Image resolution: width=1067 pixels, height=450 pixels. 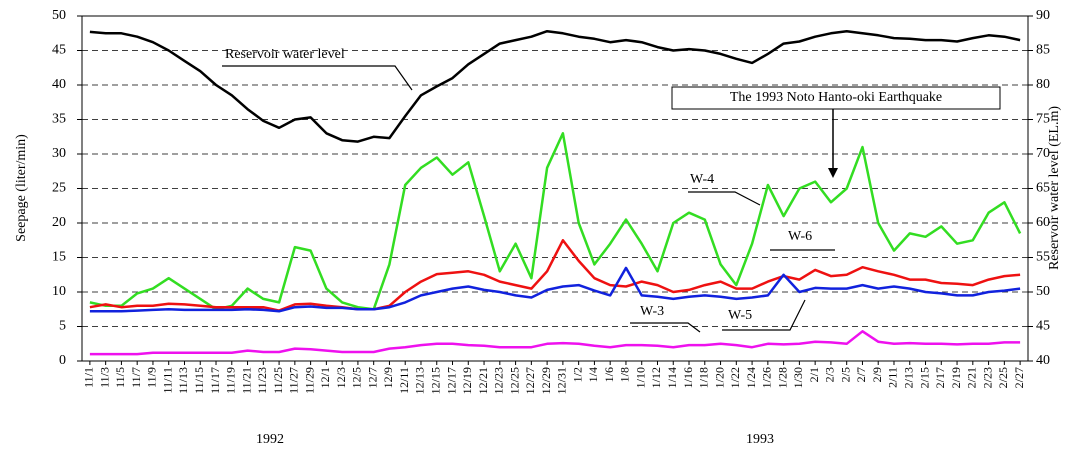 I want to click on x-tick-label: 11/21, so click(x=246, y=380).